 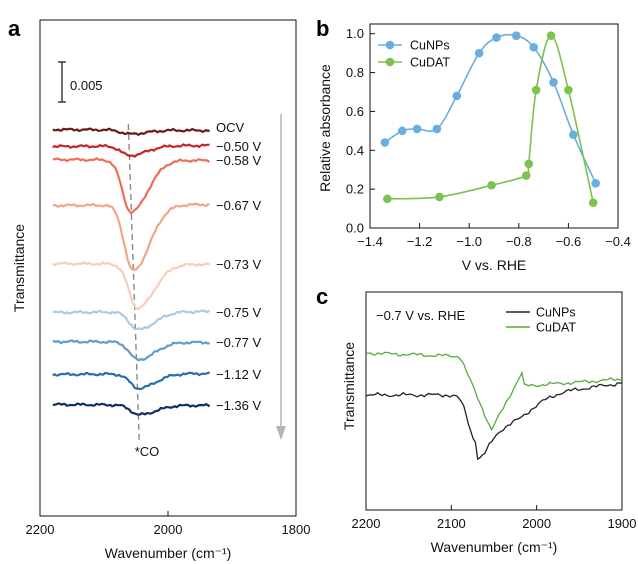 I want to click on panel-b-x-tick-label: −0.4, so click(x=618, y=241).